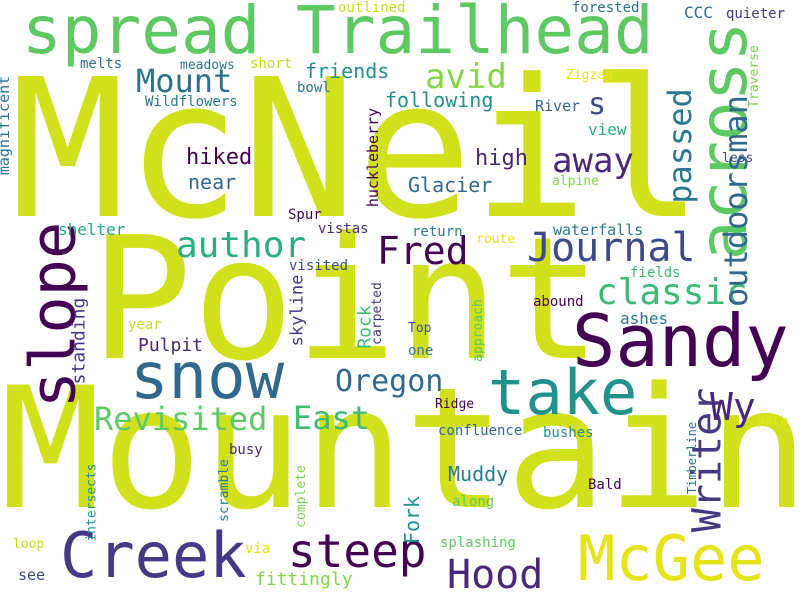 The width and height of the screenshot is (800, 600). What do you see at coordinates (473, 502) in the screenshot?
I see `word-along: along` at bounding box center [473, 502].